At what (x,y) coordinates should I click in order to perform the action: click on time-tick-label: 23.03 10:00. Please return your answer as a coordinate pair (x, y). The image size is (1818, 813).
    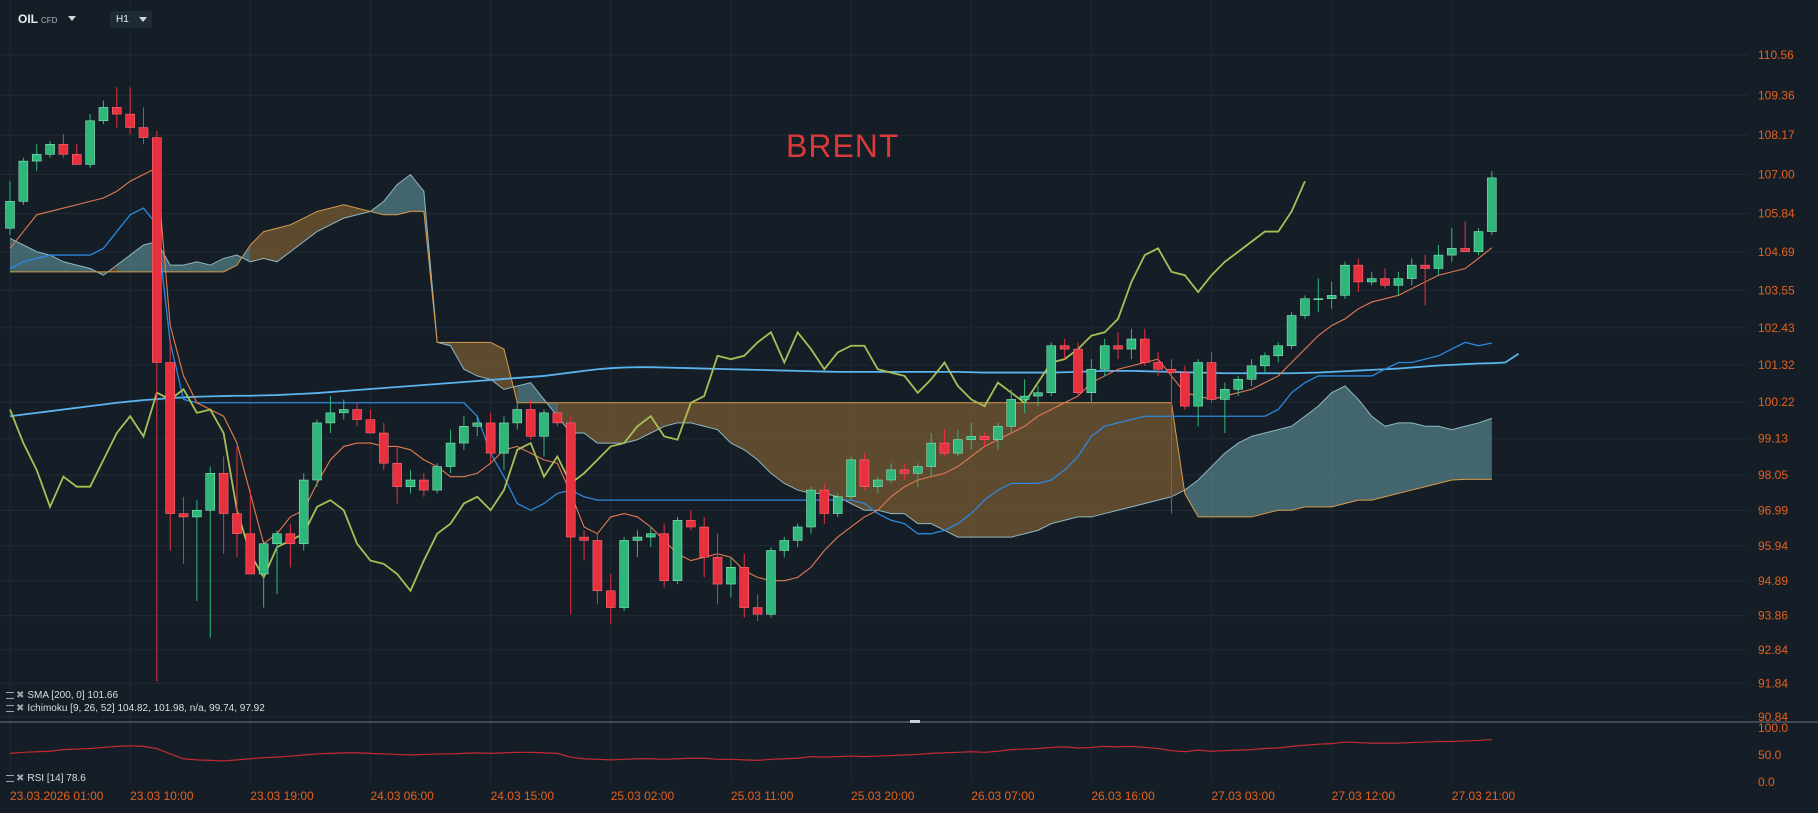
    Looking at the image, I should click on (162, 796).